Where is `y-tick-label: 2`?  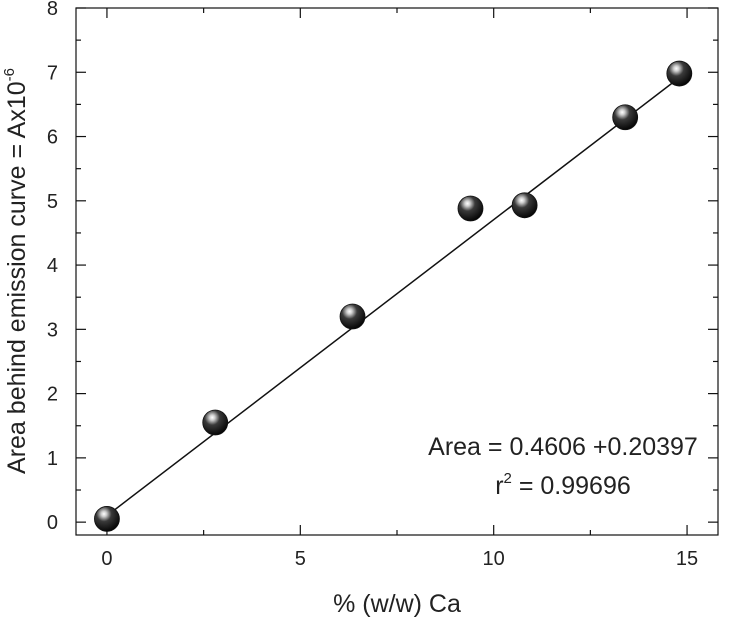 y-tick-label: 2 is located at coordinates (52, 395).